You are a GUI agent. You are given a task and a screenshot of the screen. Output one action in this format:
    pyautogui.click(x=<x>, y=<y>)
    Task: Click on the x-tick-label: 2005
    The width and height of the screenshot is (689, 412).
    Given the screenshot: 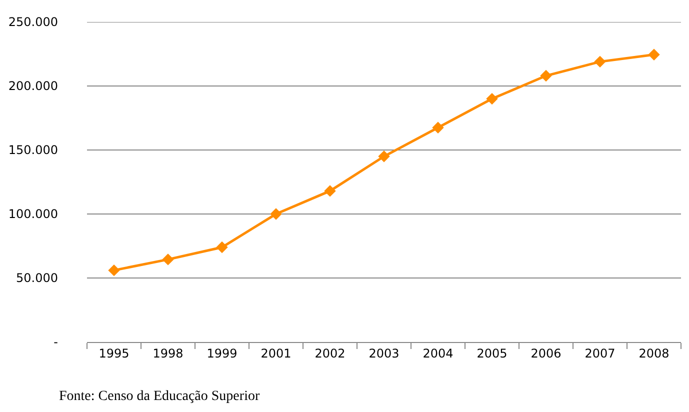 What is the action you would take?
    pyautogui.click(x=492, y=353)
    